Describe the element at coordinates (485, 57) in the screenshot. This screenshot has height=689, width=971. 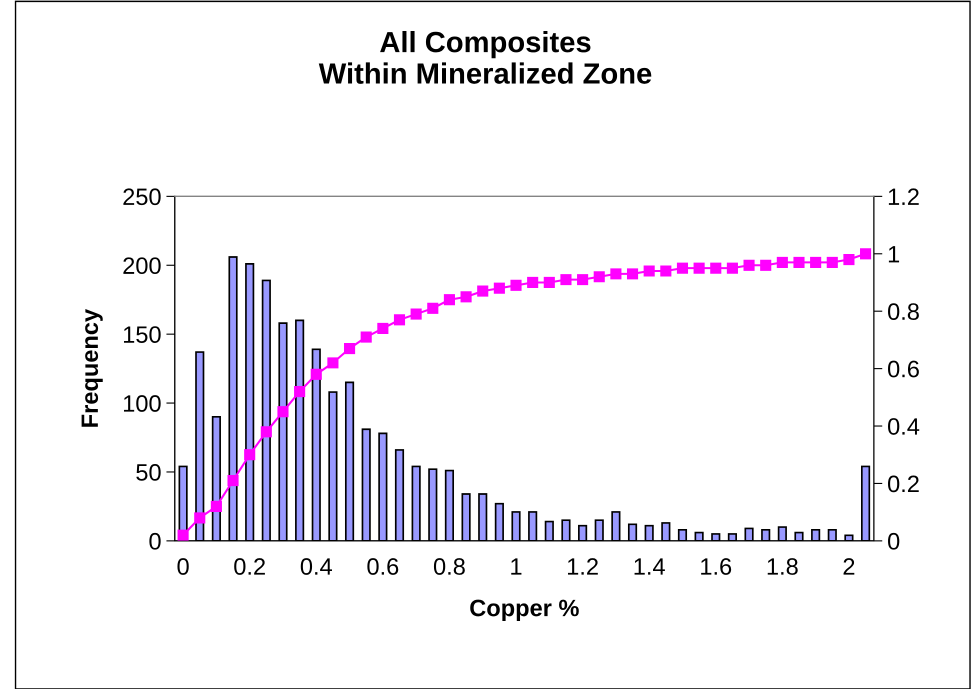
I see `chart-title: All Composites Within Mineralized Zone` at that location.